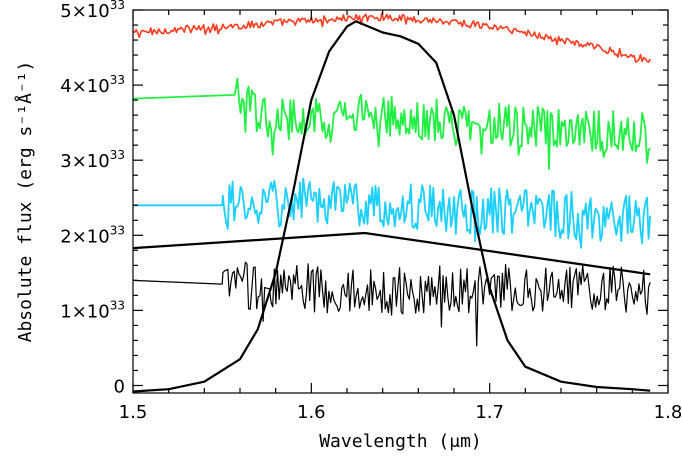  I want to click on y-tick-label: 0, so click(119, 386).